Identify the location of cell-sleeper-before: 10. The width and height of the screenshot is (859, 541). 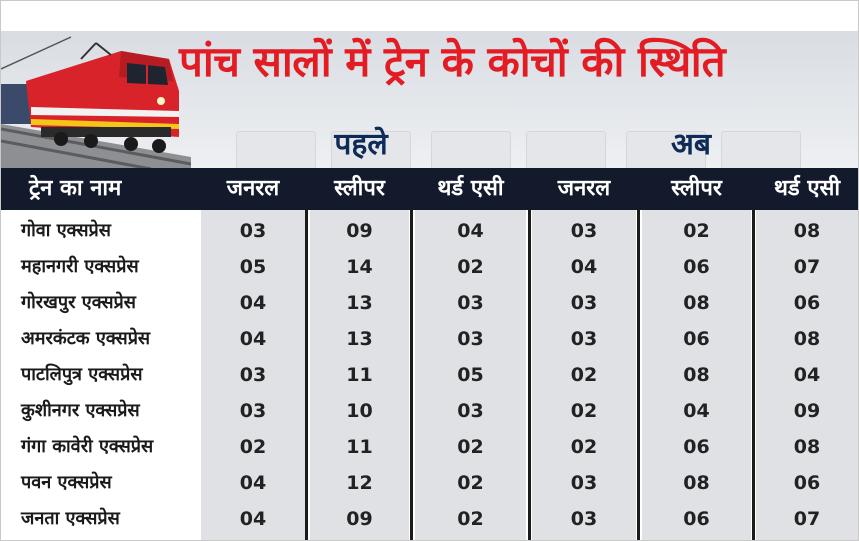
(359, 411).